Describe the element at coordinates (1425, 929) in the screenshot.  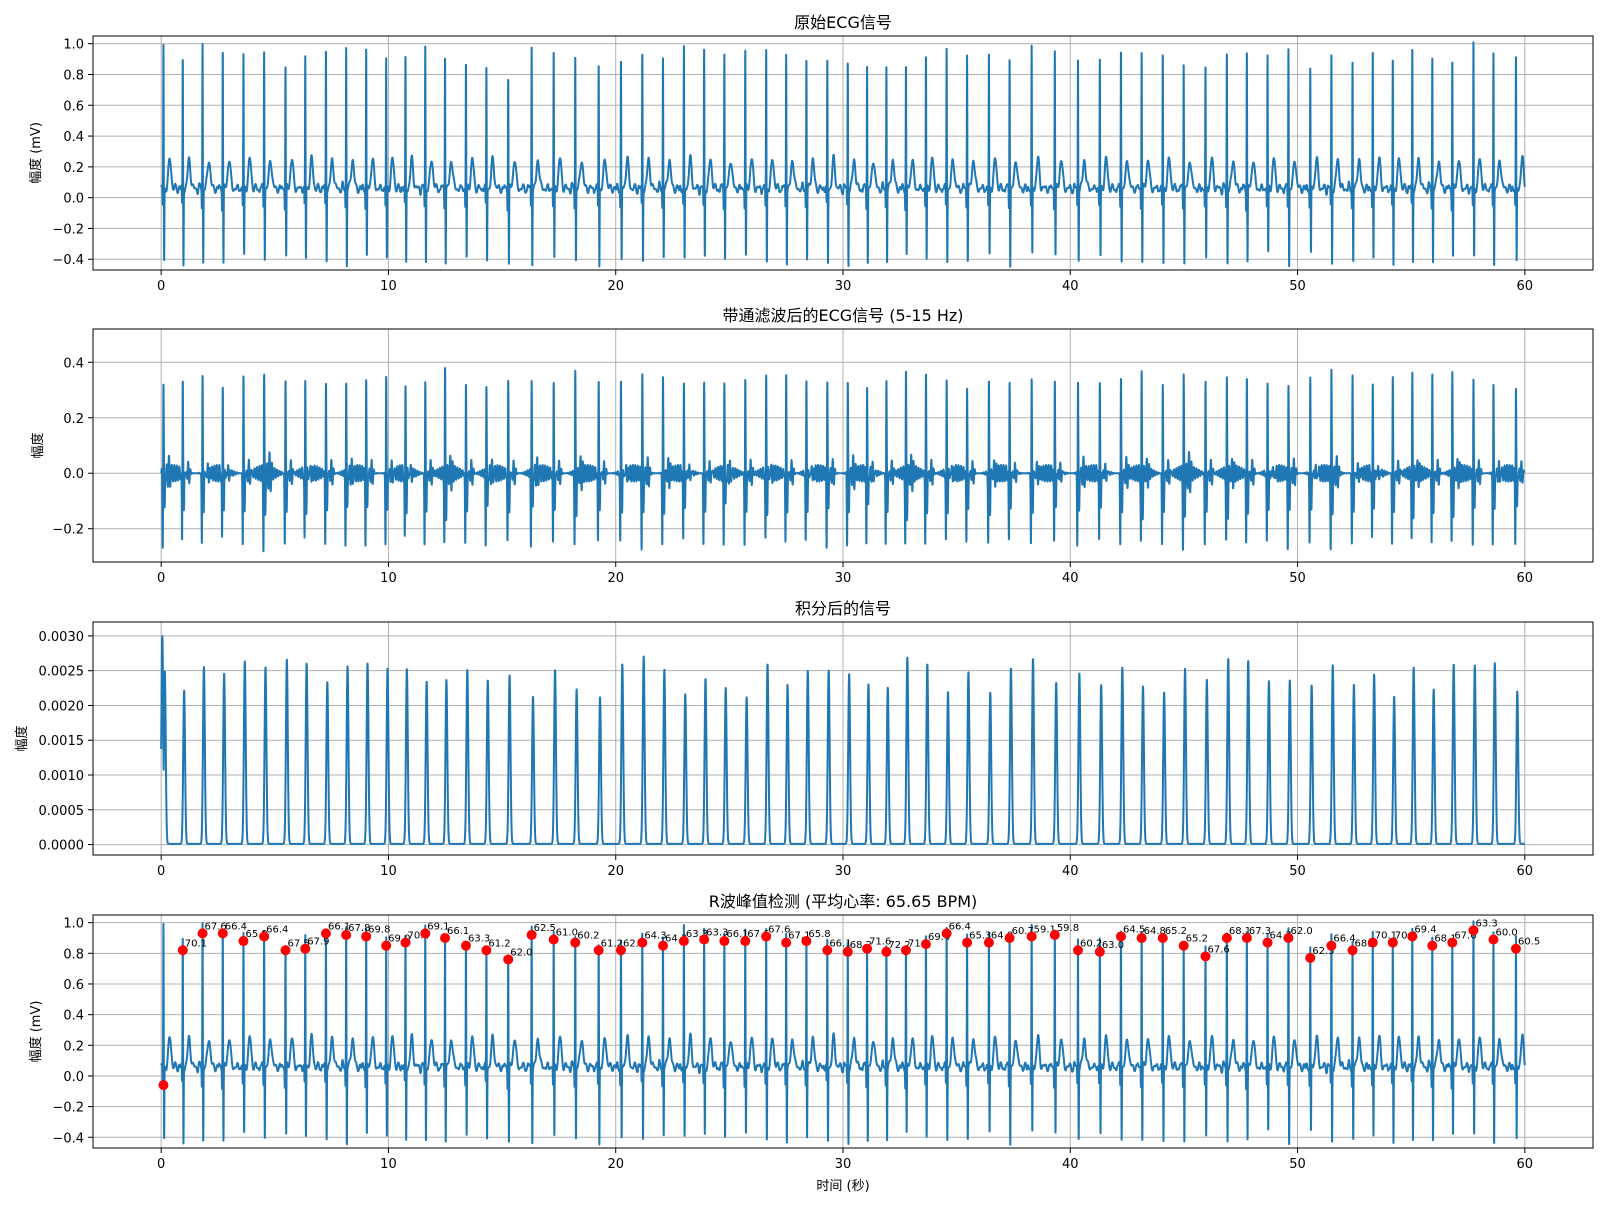
I see `heart-rate-label: 69.4` at that location.